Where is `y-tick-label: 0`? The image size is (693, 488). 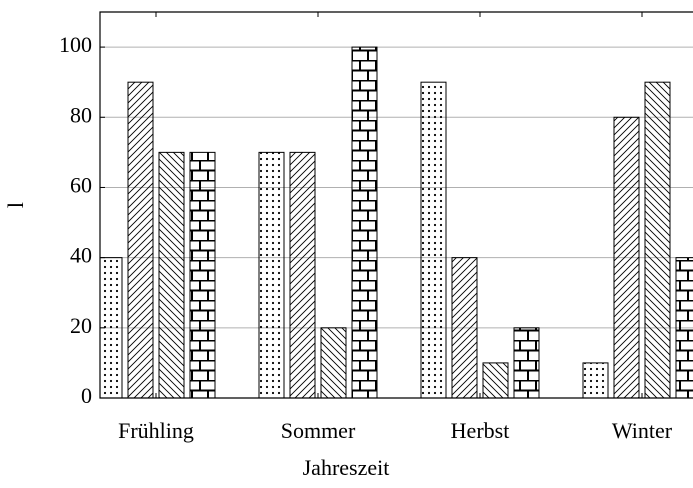 y-tick-label: 0 is located at coordinates (86, 395).